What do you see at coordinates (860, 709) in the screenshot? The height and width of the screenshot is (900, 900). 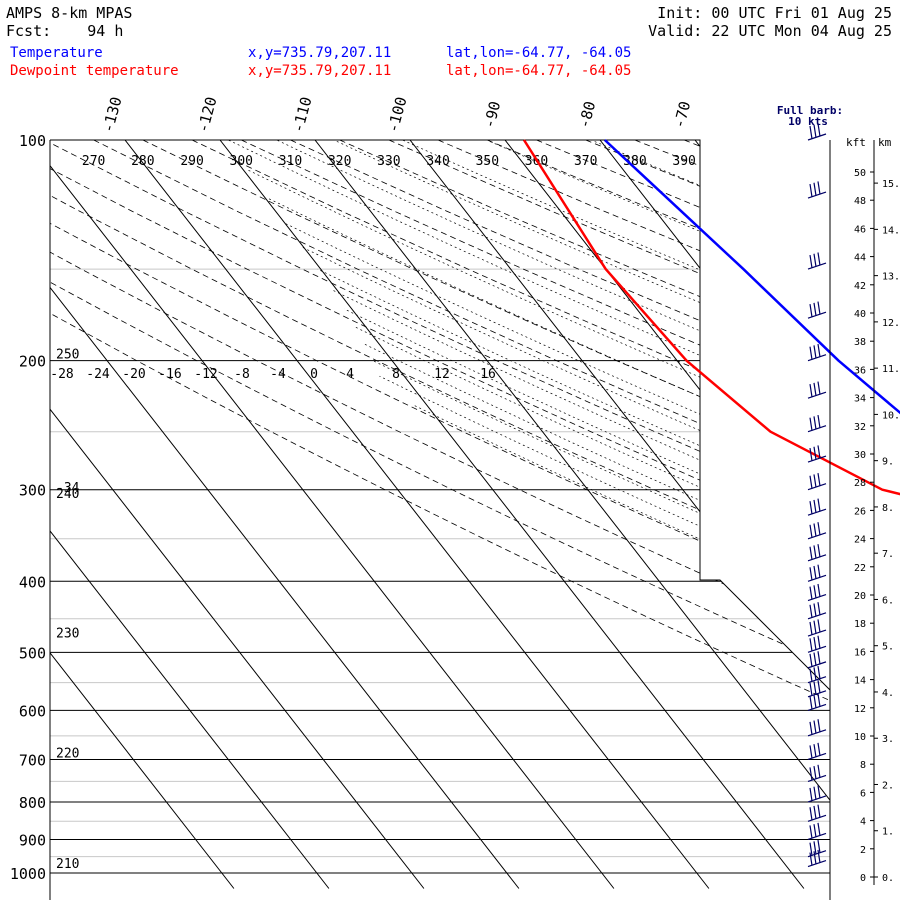 I see `kft-label-value: 12` at bounding box center [860, 709].